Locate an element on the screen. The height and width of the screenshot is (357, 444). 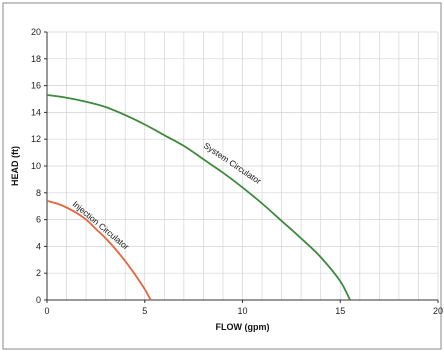
y-tick-label: 6 is located at coordinates (38, 220).